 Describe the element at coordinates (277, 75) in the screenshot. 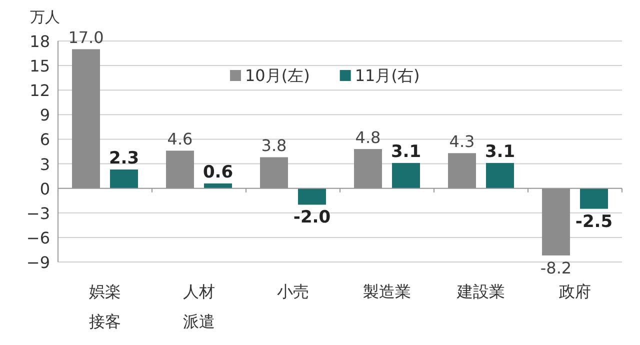

I see `legend-label: 10月(左)` at that location.